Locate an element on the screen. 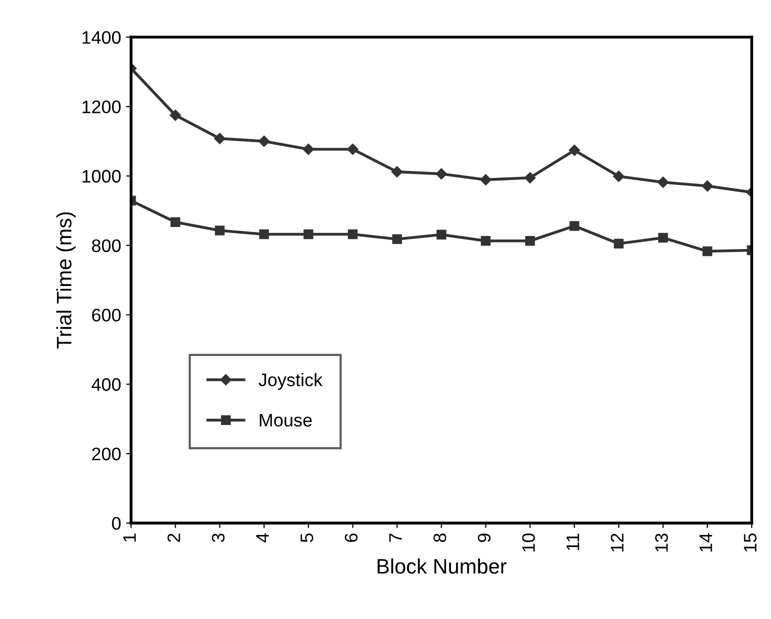 The height and width of the screenshot is (619, 771). y-axis-title: Trial Time (ms) is located at coordinates (66, 280).